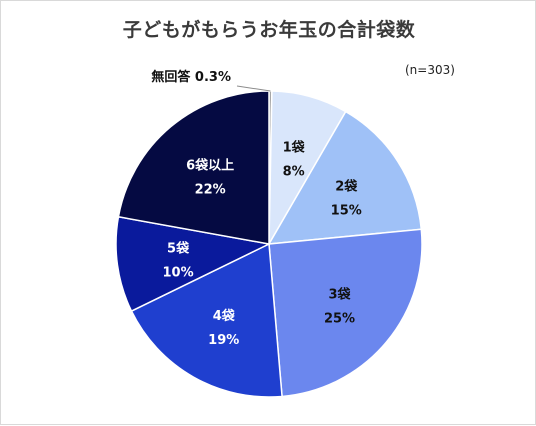  Describe the element at coordinates (346, 186) in the screenshot. I see `slice-category-label-2: 2袋` at that location.